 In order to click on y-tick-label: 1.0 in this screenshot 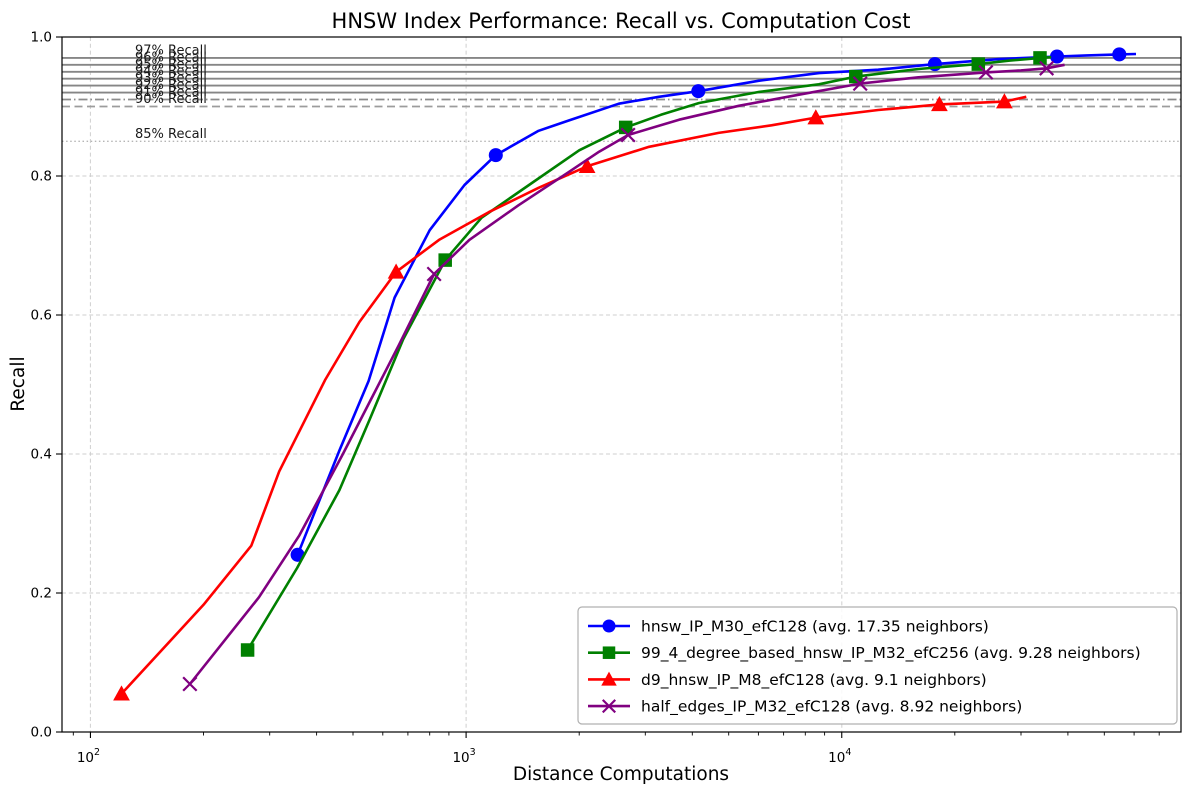, I will do `click(41, 38)`.